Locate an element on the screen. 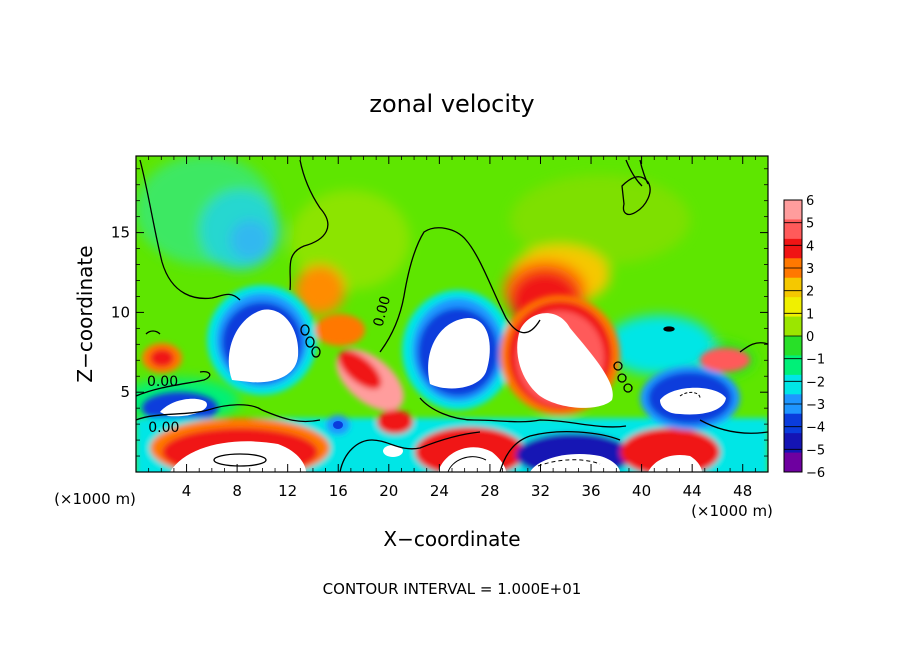  colorbar-label: 3 is located at coordinates (810, 269).